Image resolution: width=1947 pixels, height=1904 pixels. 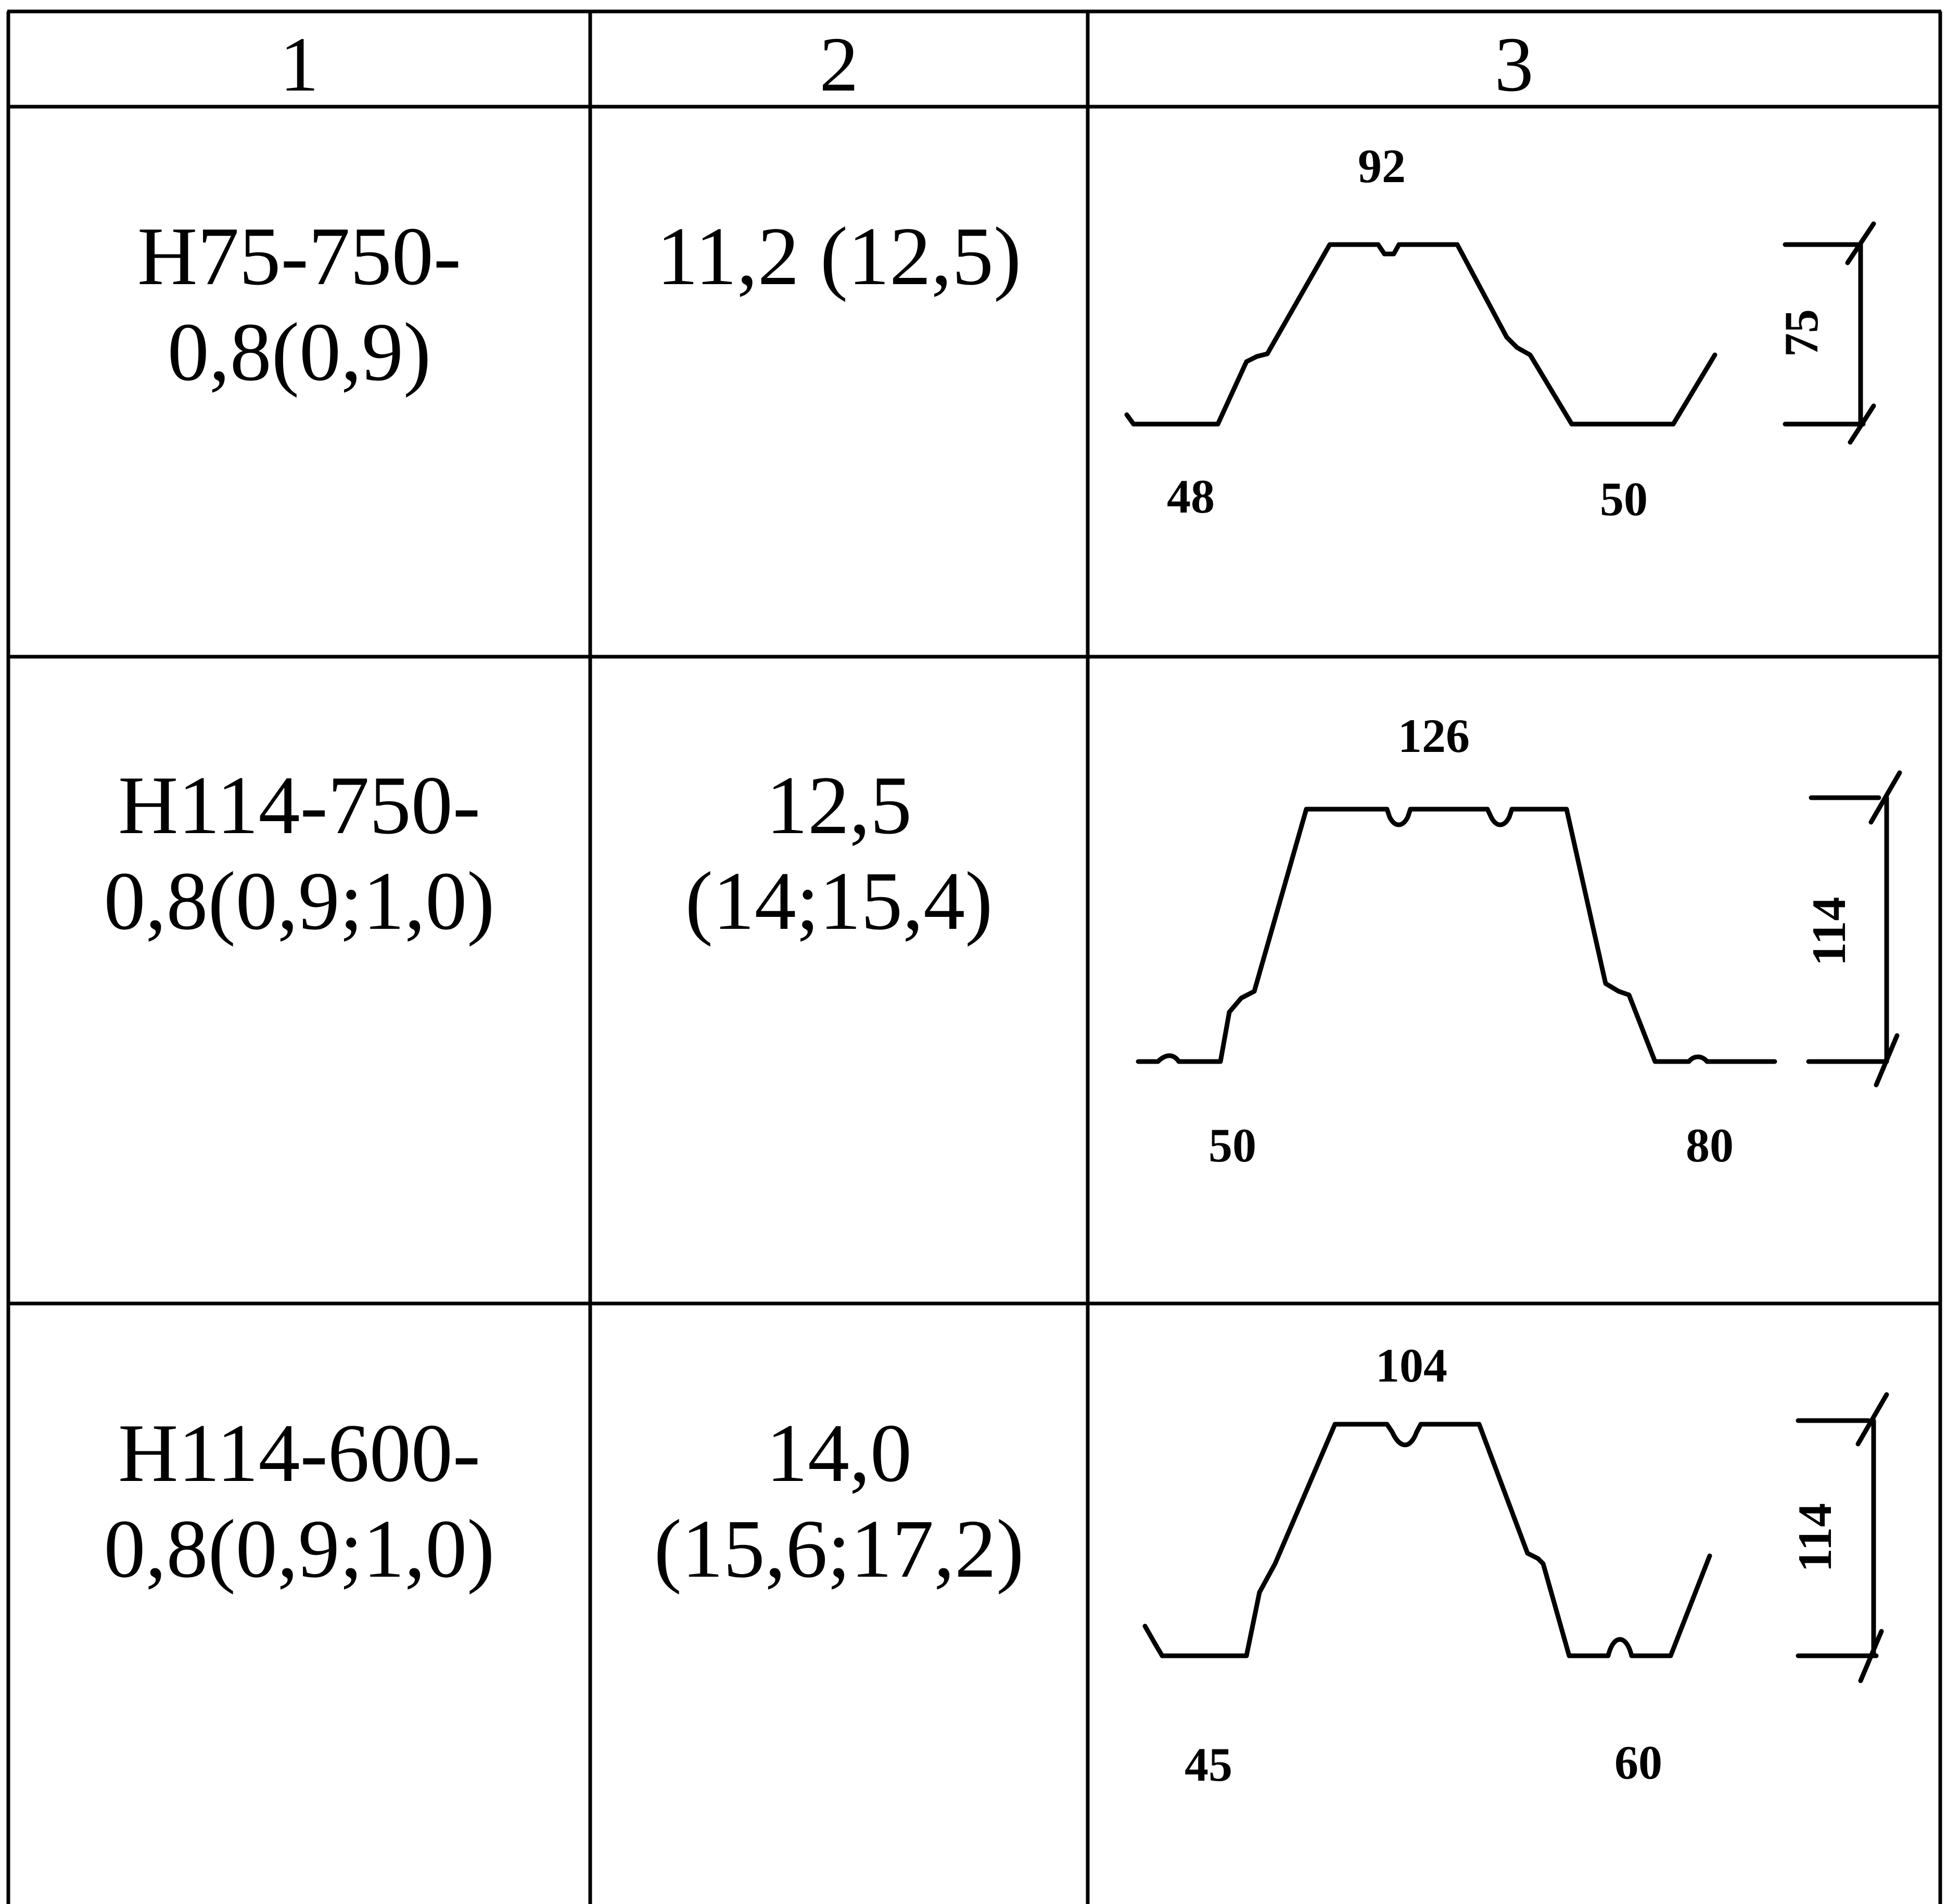 I want to click on profile-h114-600-drawing, so click(x=1515, y=1537).